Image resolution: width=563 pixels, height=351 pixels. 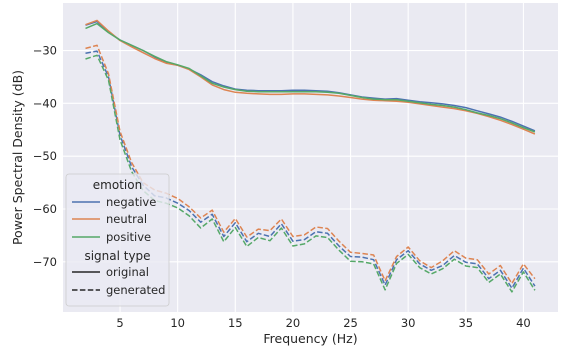 I want to click on legend-label-negative: negative, so click(x=131, y=202).